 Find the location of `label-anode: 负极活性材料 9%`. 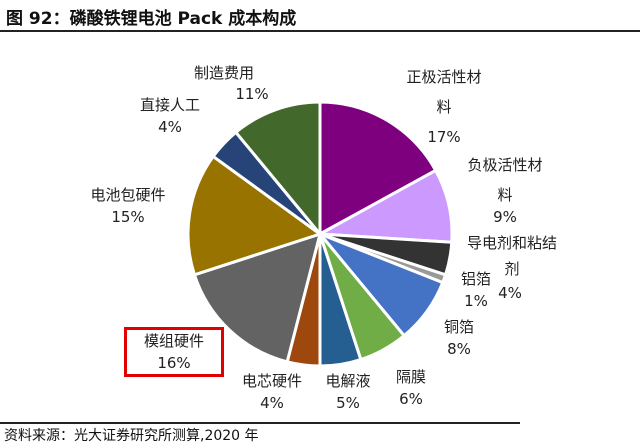

label-anode: 负极活性材料 9% is located at coordinates (505, 195).